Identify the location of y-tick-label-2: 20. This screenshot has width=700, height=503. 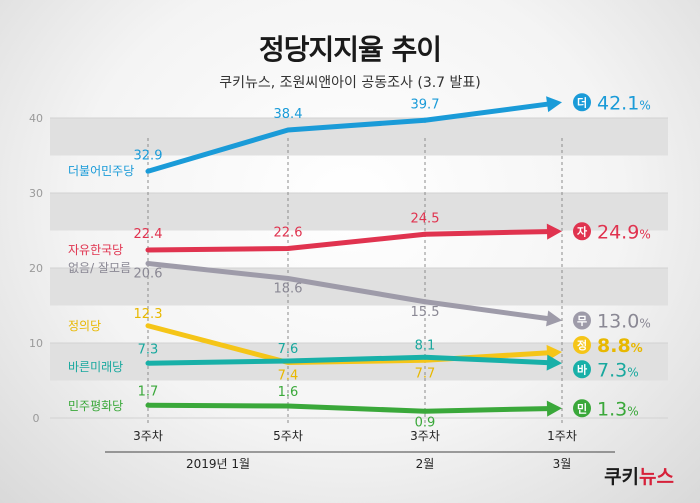
(36, 268).